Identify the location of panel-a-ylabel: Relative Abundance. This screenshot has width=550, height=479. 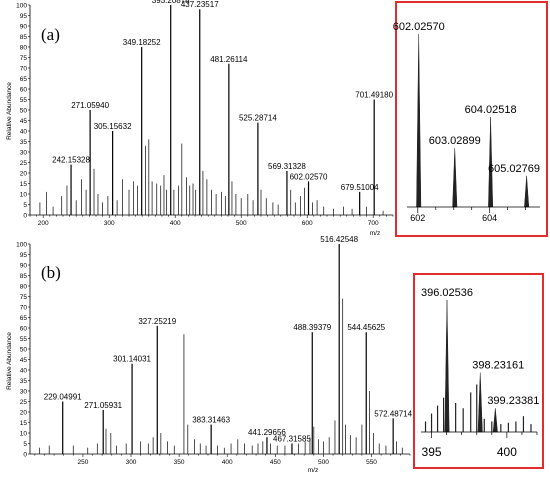
(9, 111).